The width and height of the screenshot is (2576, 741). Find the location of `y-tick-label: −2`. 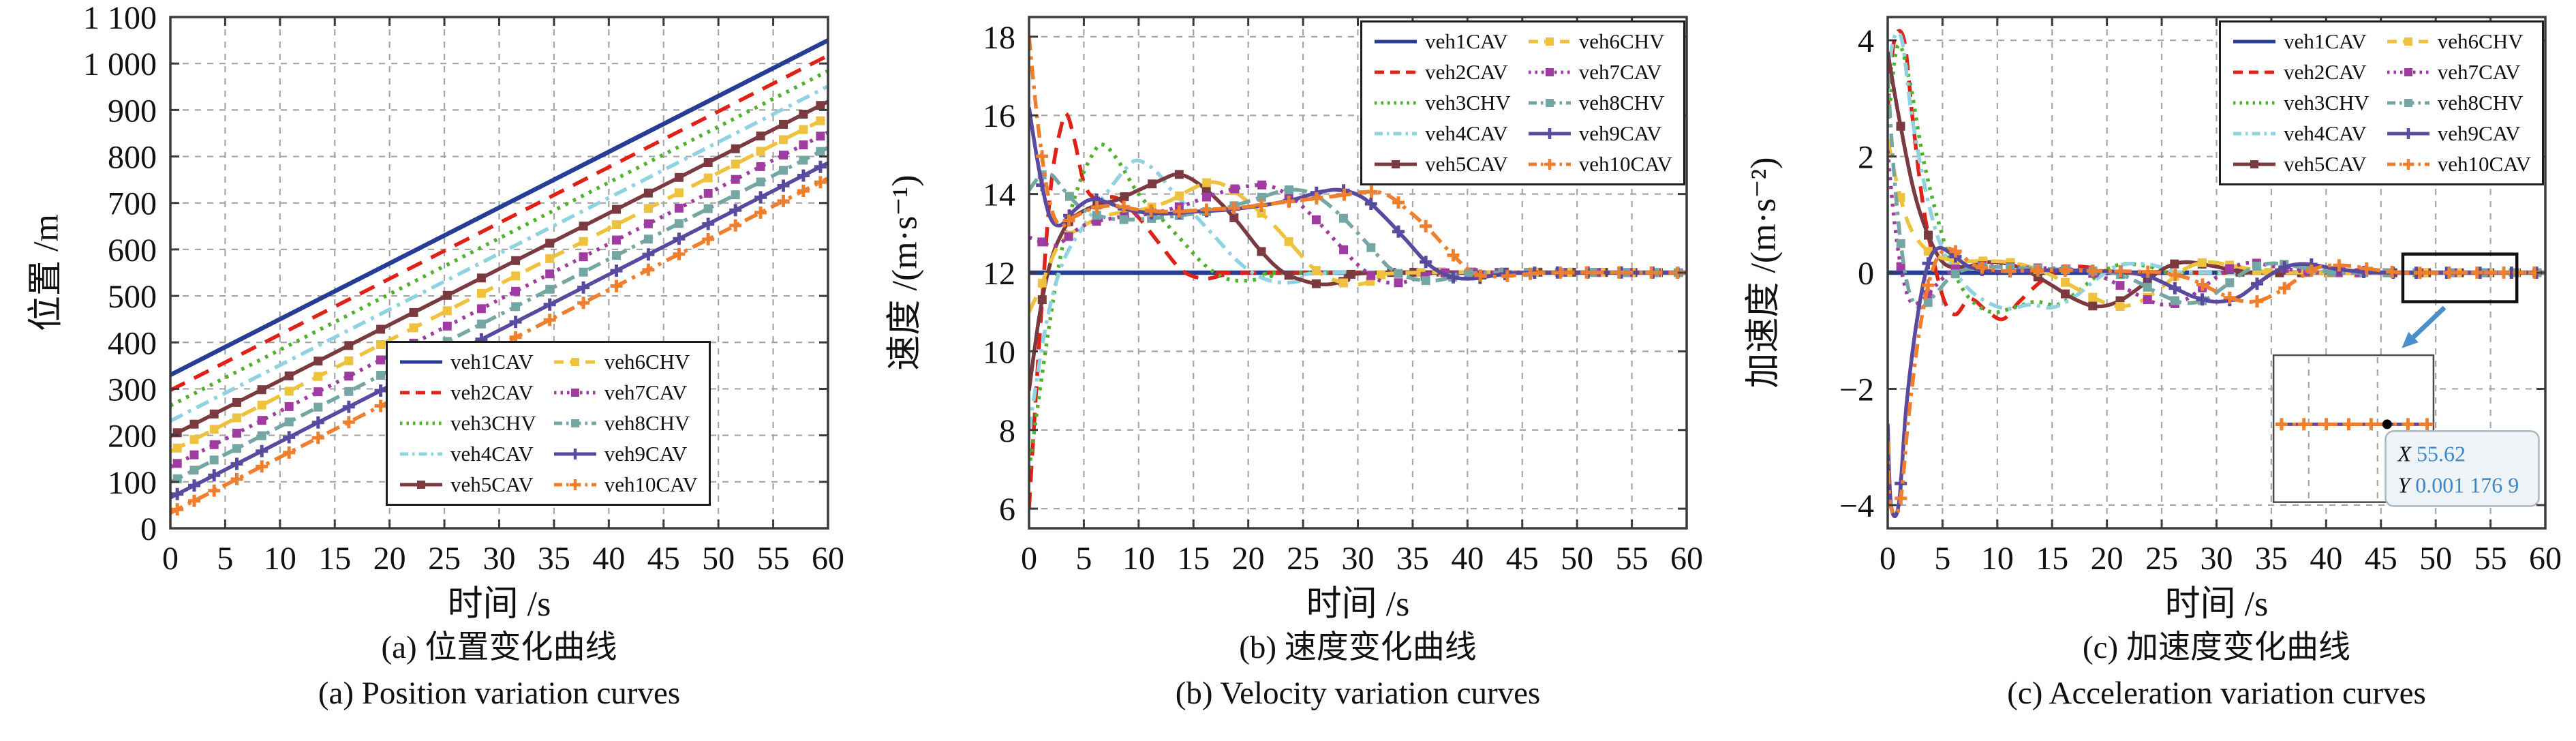

y-tick-label: −2 is located at coordinates (1857, 390).